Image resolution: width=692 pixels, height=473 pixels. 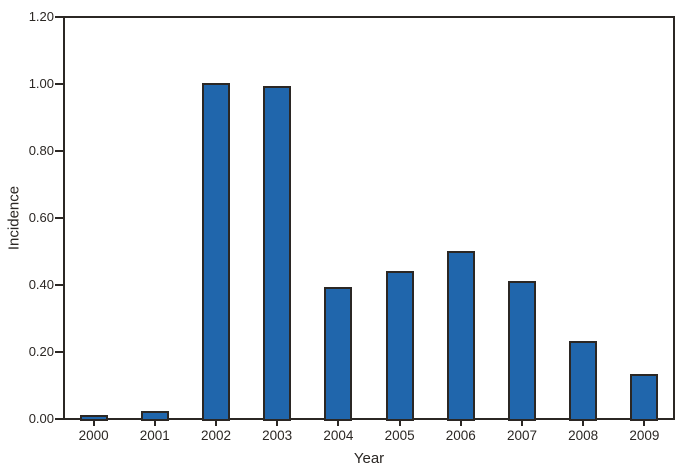 What do you see at coordinates (41, 217) in the screenshot?
I see `y-tick-label: 0.60` at bounding box center [41, 217].